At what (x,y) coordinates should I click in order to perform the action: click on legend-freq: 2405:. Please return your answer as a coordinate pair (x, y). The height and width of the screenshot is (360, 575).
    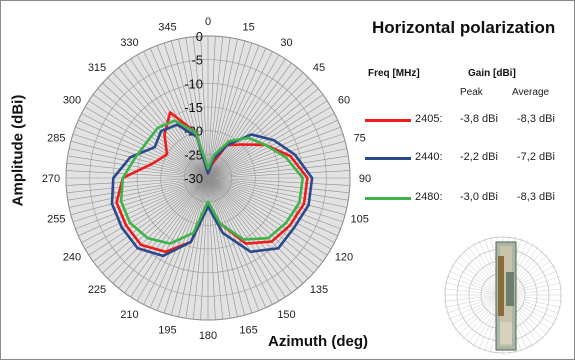
    Looking at the image, I should click on (429, 119).